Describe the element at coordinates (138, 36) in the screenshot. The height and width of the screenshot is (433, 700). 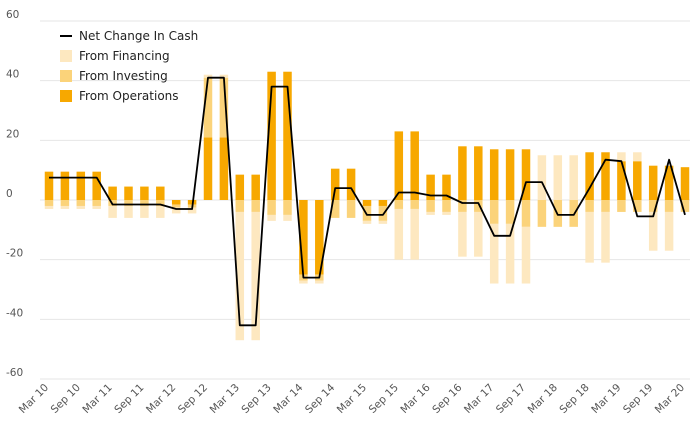
I see `legend-label: Net Change In Cash` at that location.